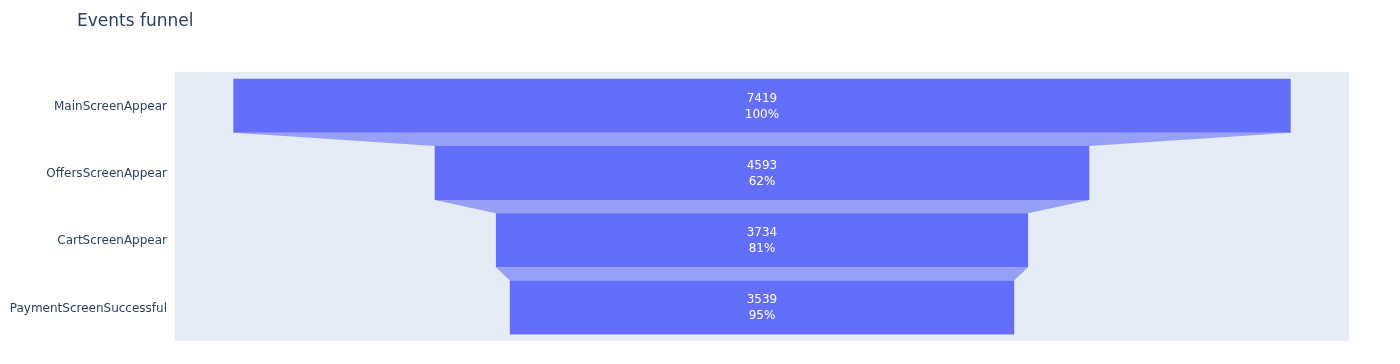 The width and height of the screenshot is (1400, 364). I want to click on data-label: 3734, so click(762, 232).